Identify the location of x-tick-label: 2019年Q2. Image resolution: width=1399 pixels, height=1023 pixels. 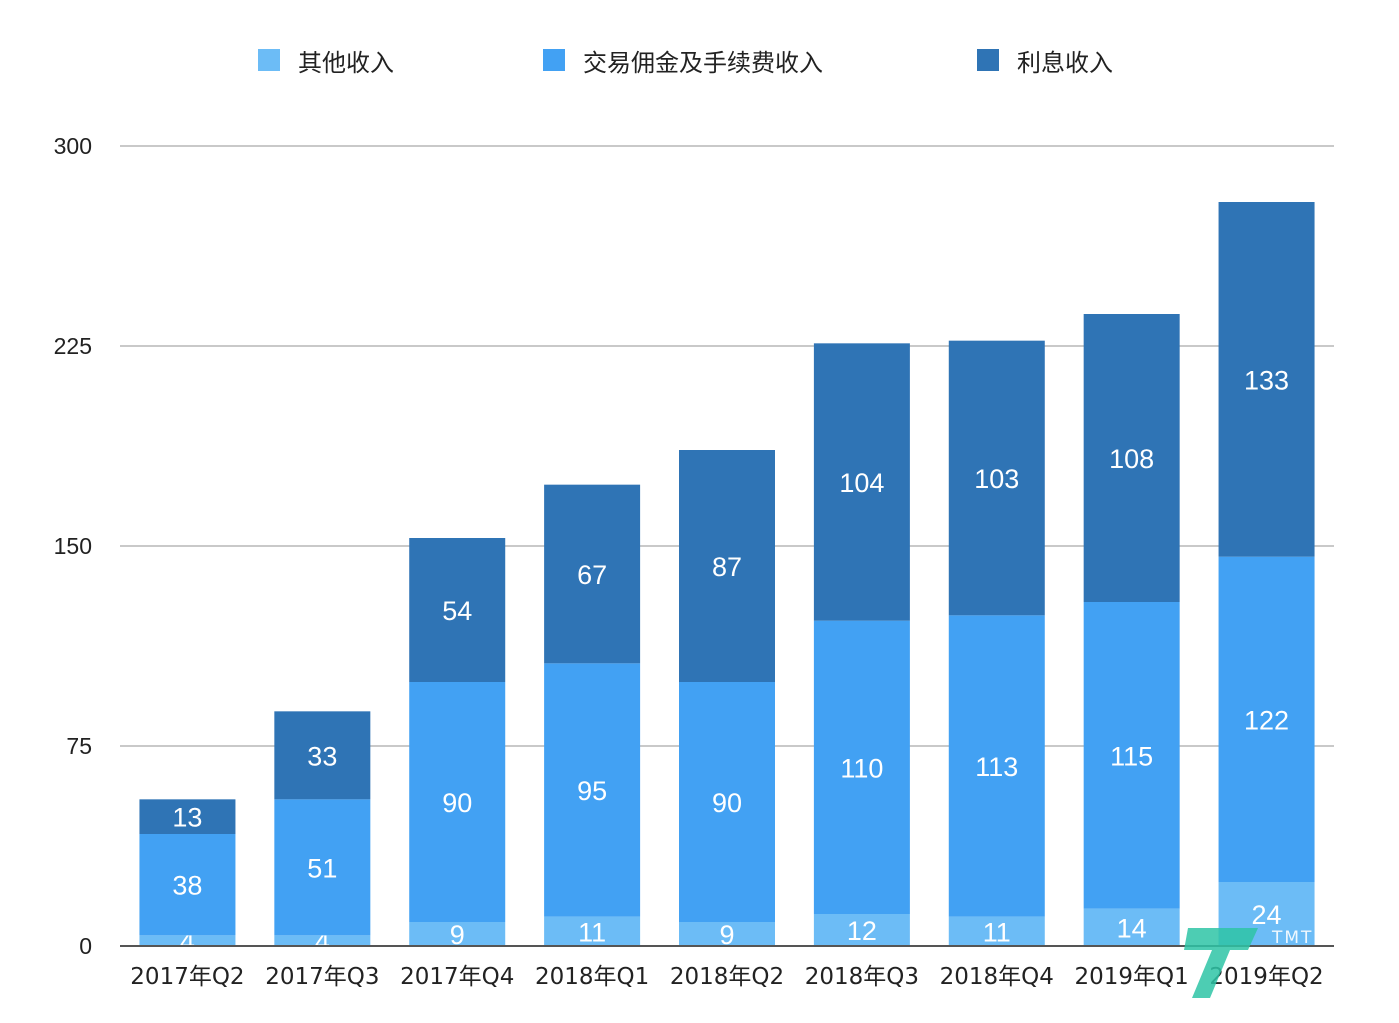
(1266, 977).